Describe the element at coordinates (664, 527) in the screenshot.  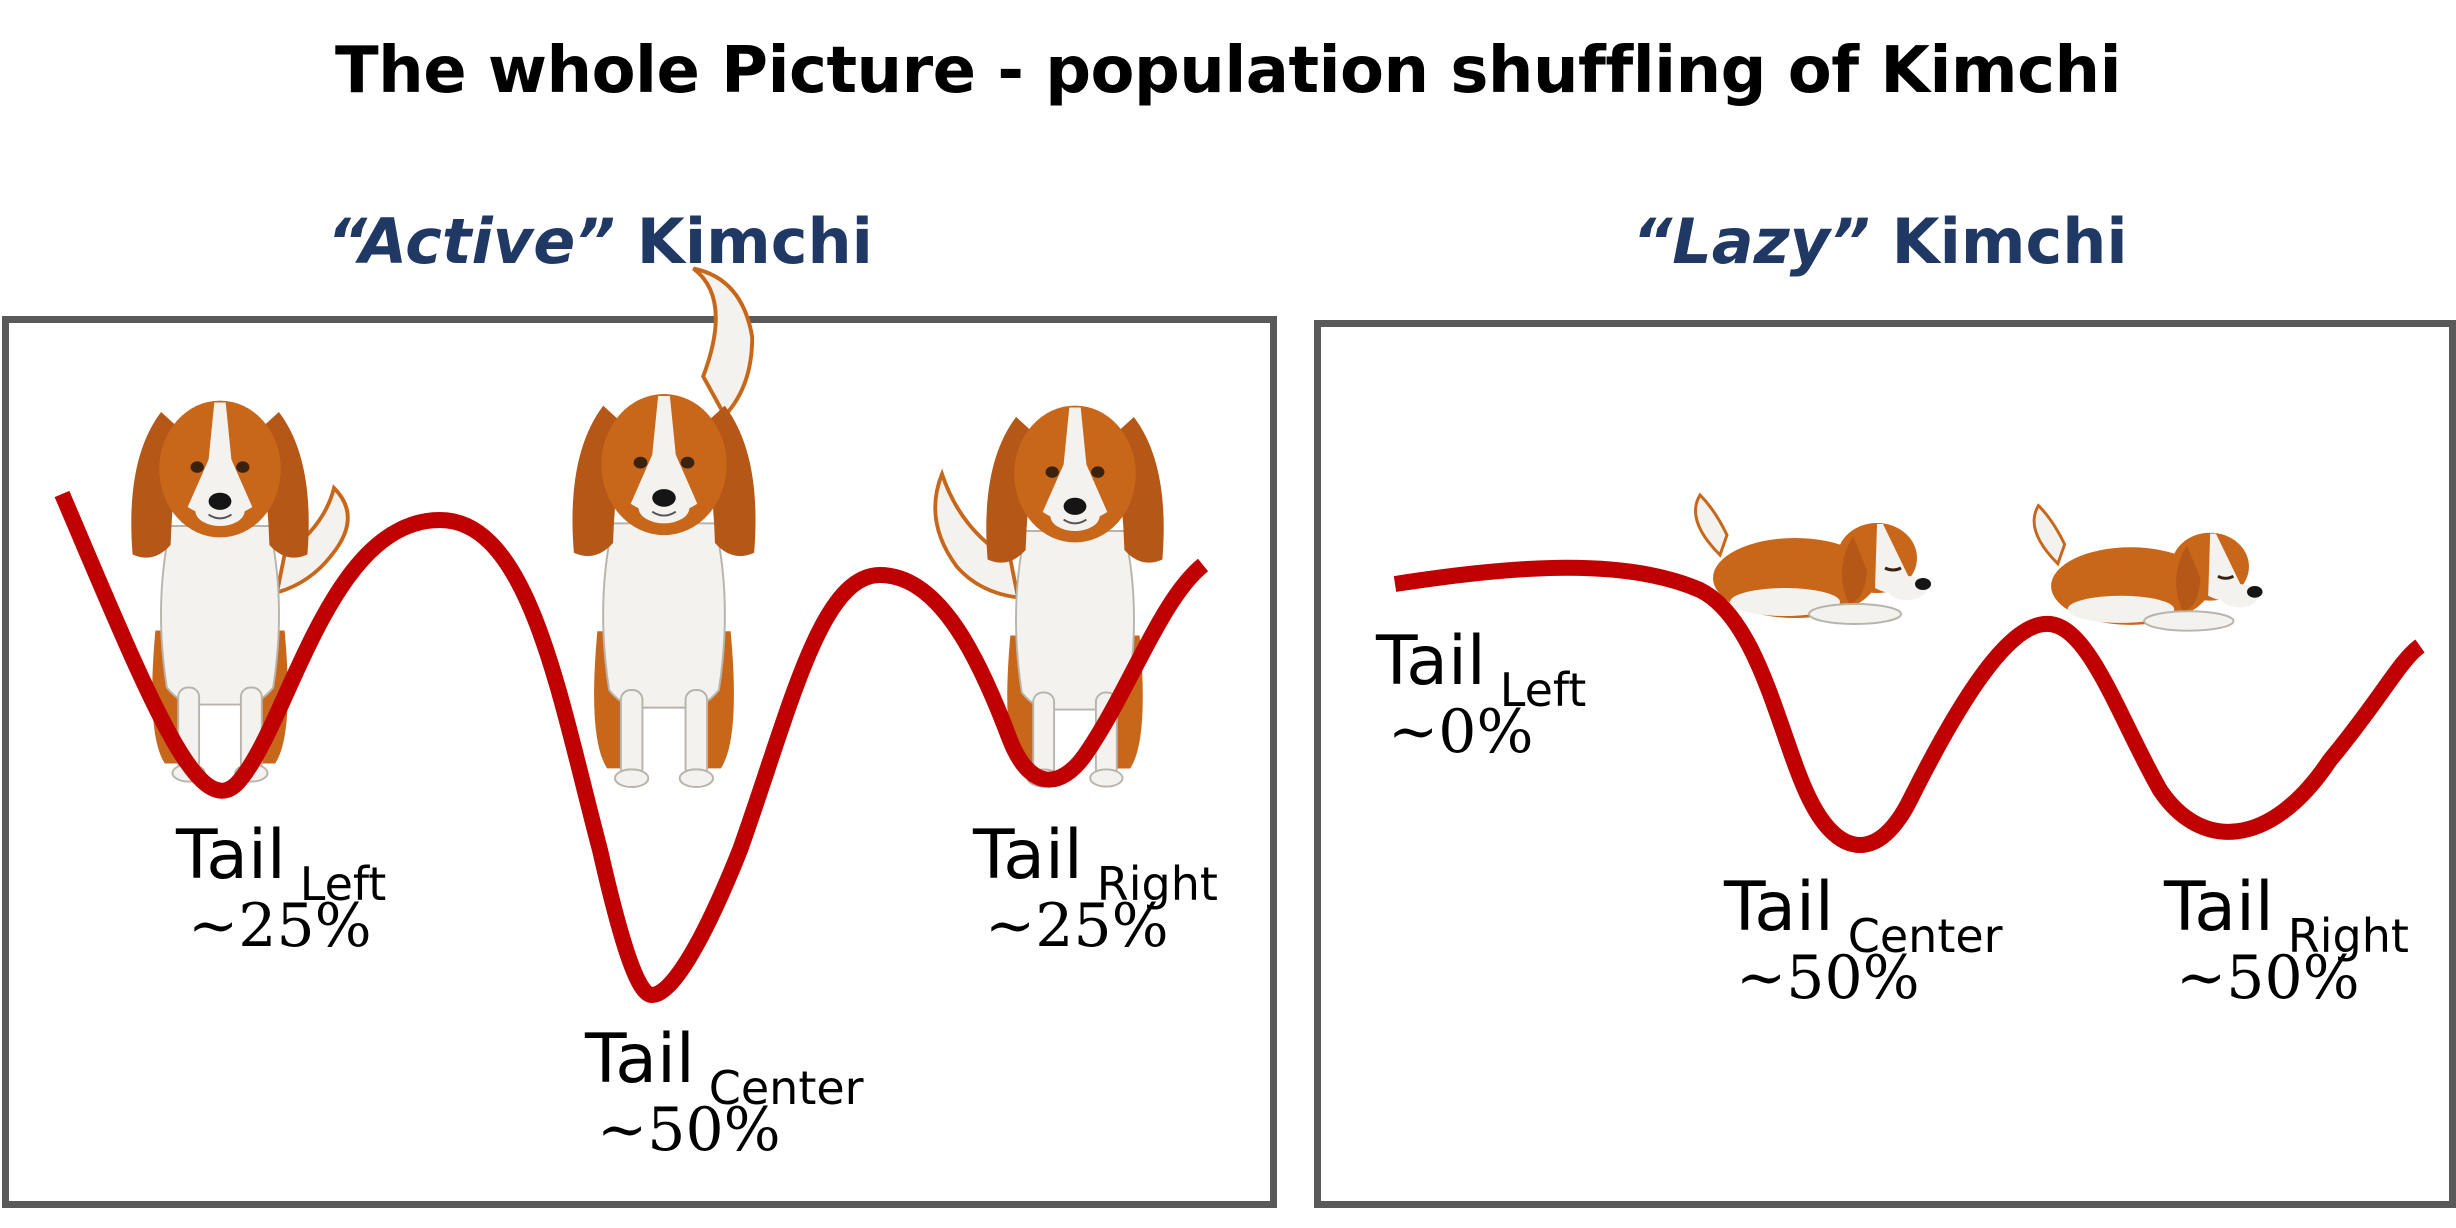
I see `standing-dog-center` at that location.